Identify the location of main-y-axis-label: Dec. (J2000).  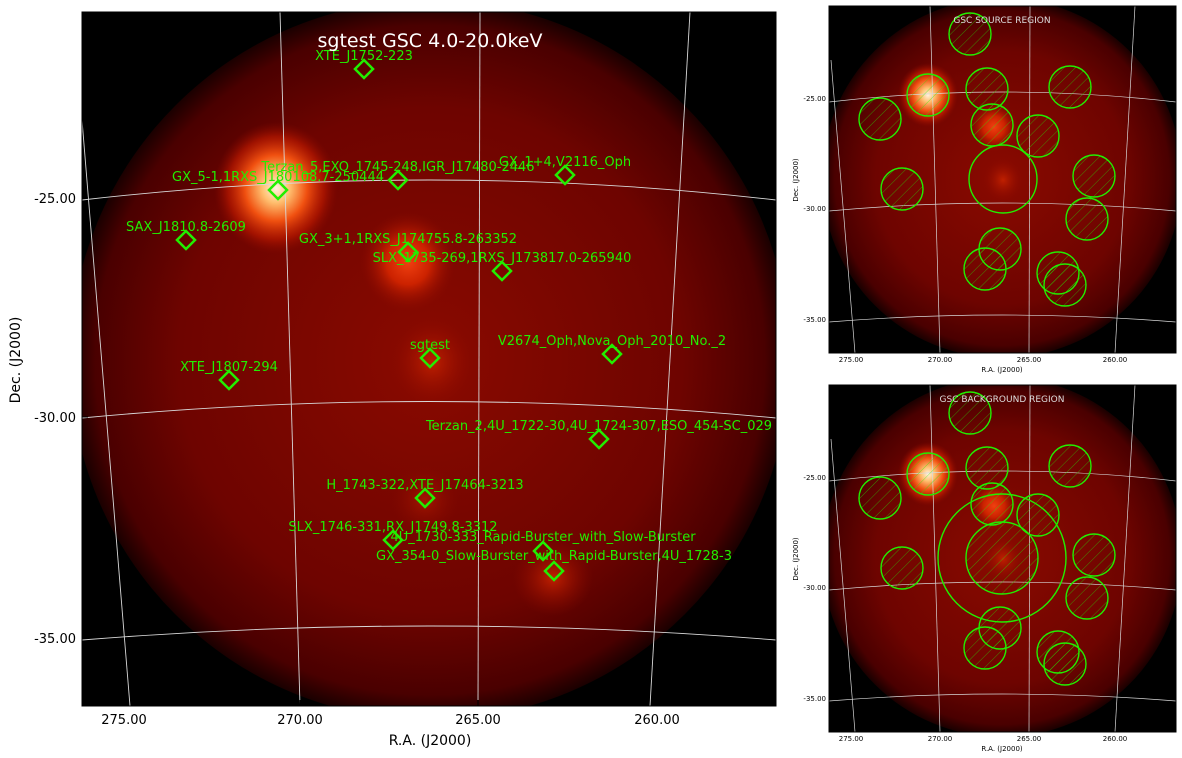
(16, 360).